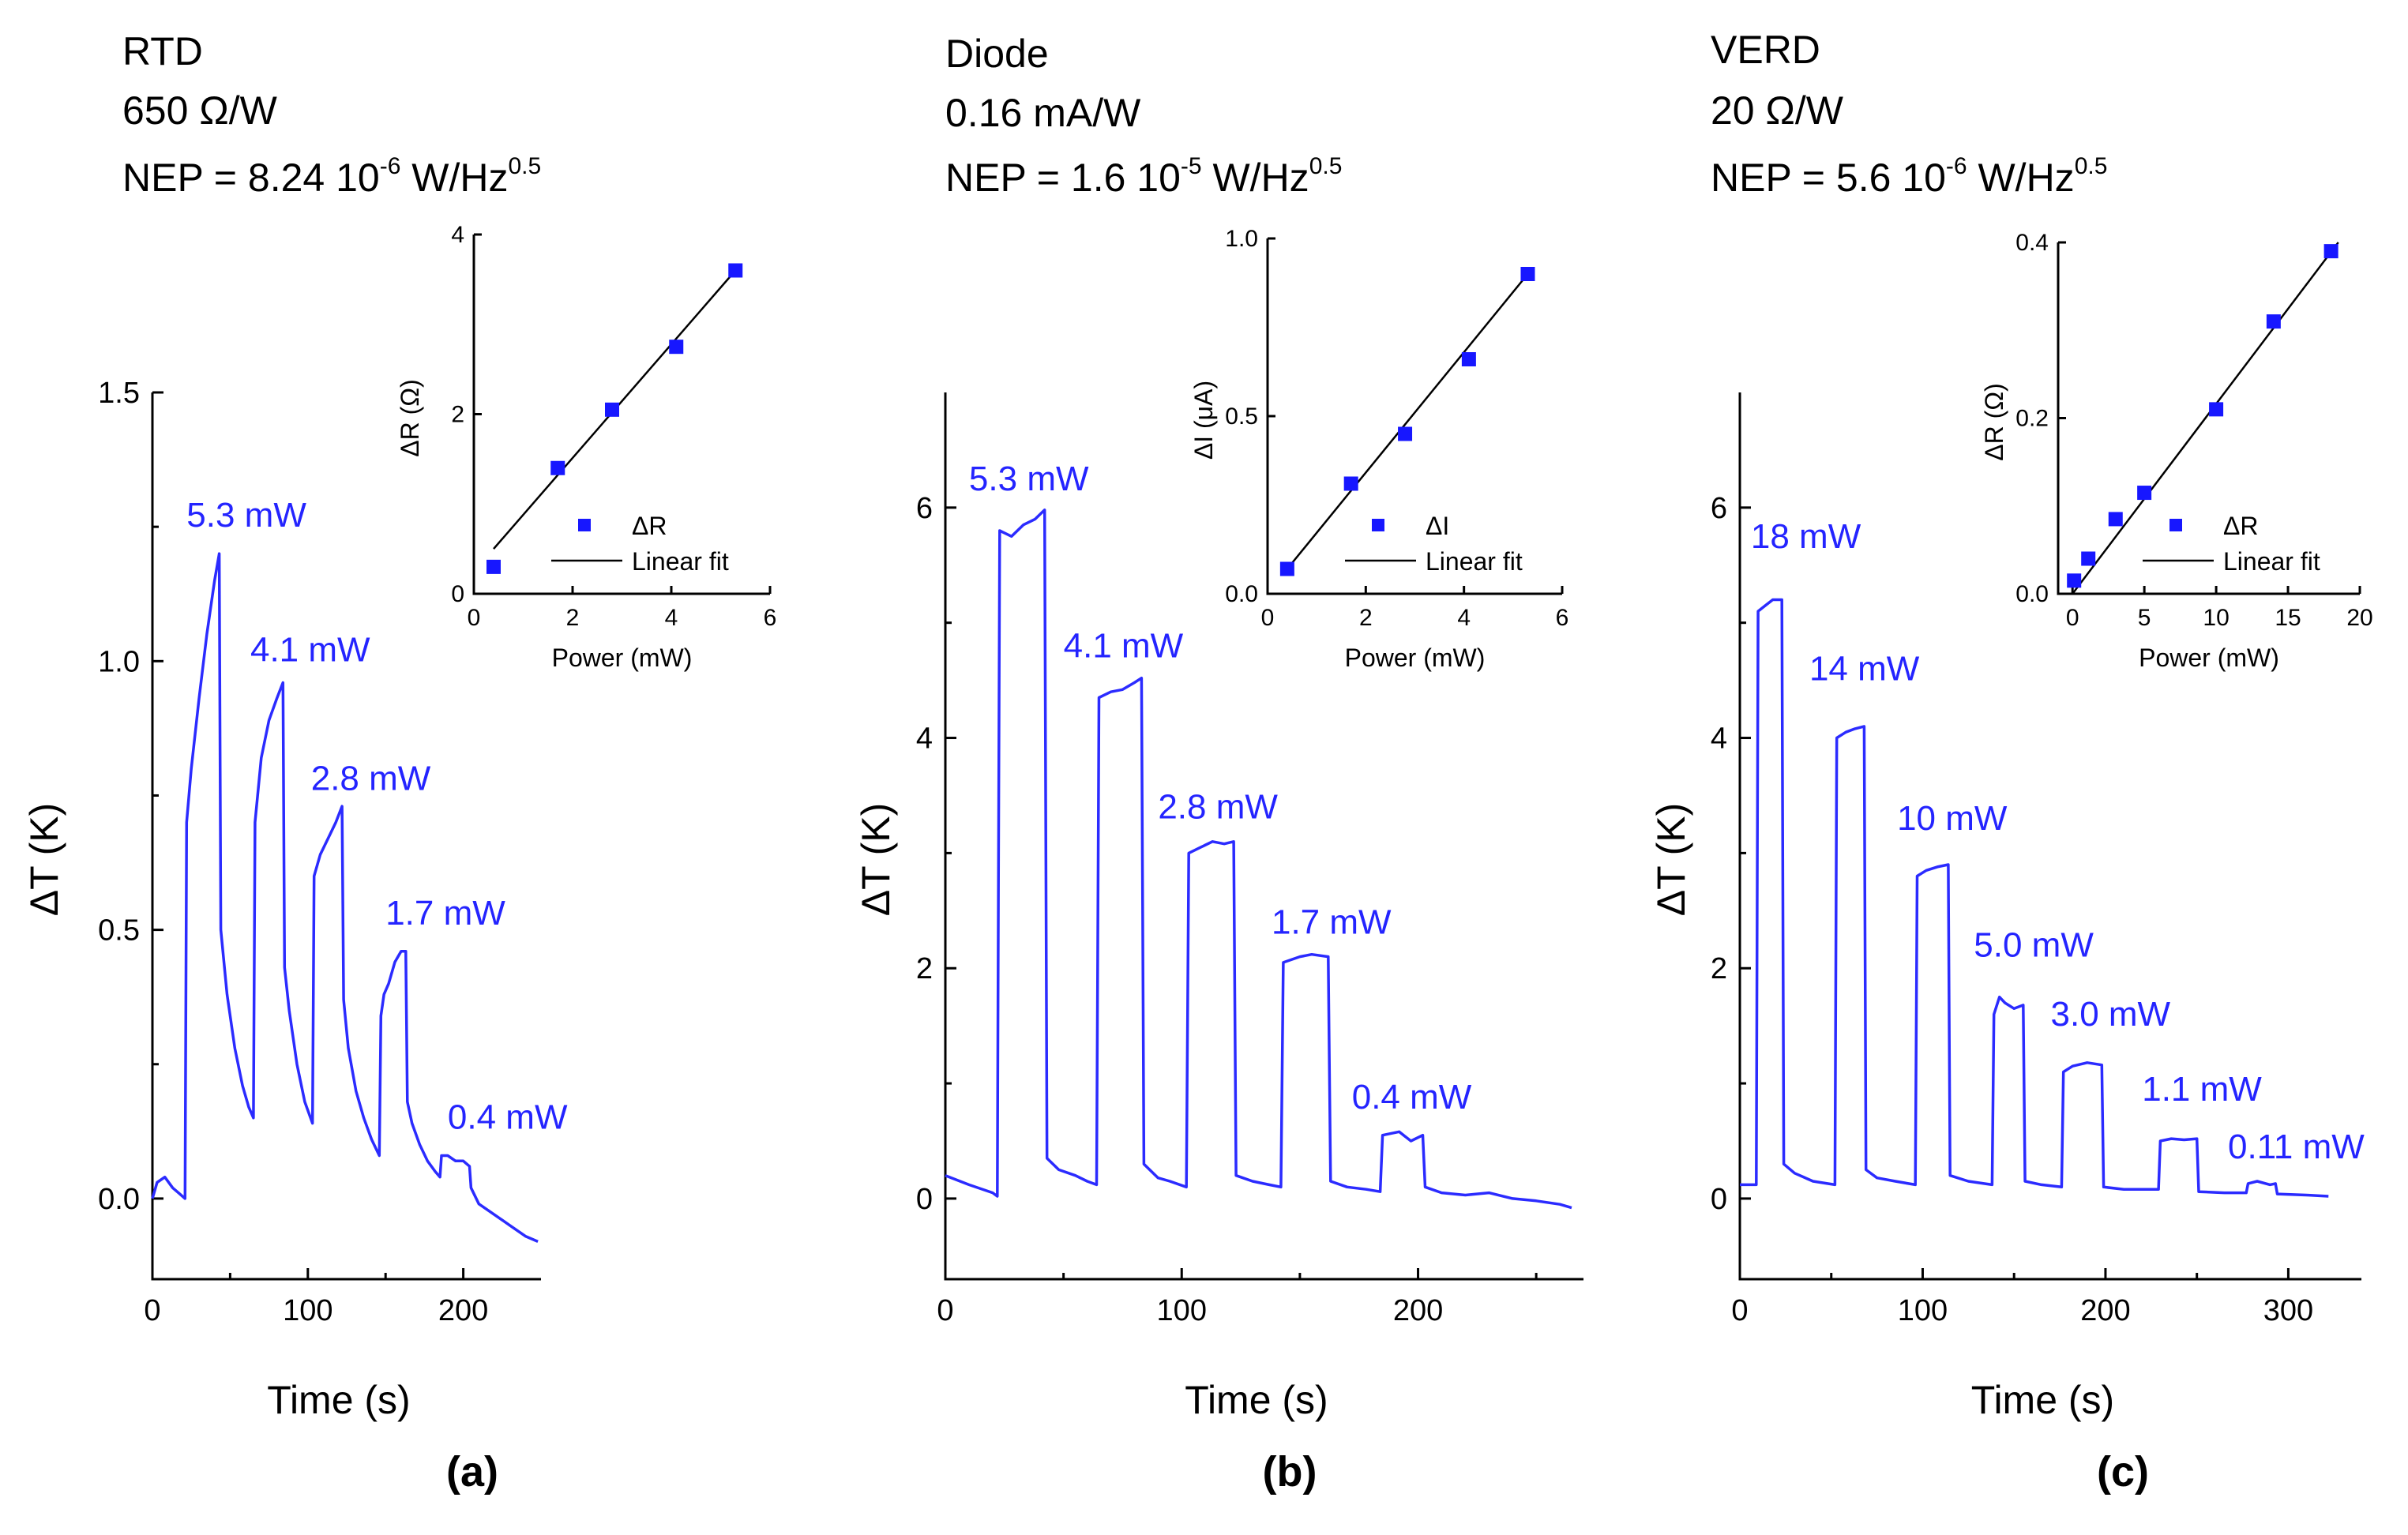  Describe the element at coordinates (2032, 419) in the screenshot. I see `inset-y-tick-label: 0.2` at that location.